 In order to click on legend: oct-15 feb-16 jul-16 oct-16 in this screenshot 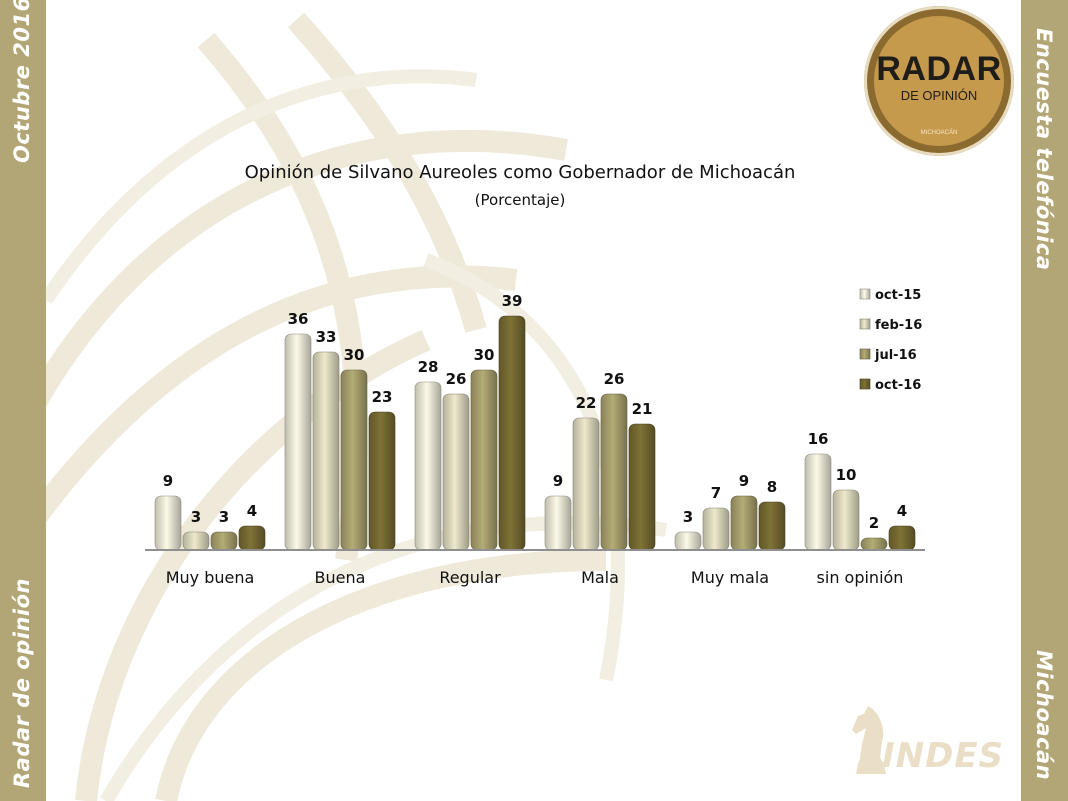, I will do `click(890, 340)`.